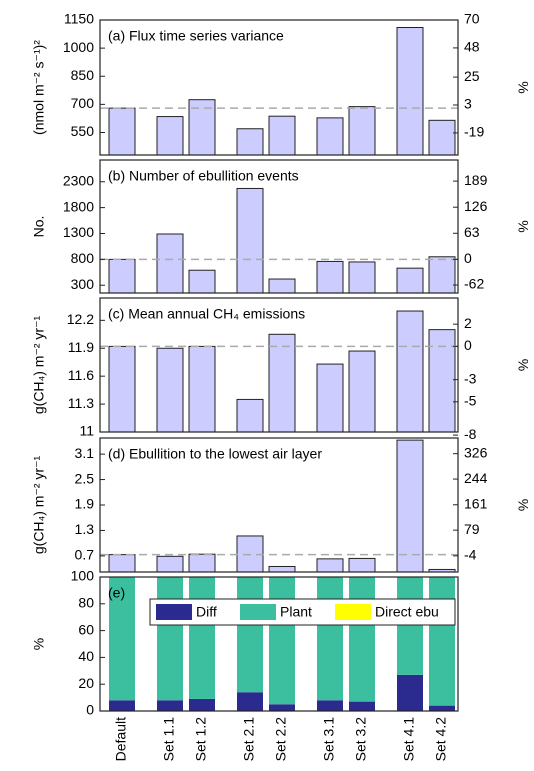 The image size is (534, 771). What do you see at coordinates (39, 227) in the screenshot?
I see `y-axis-label: No.` at bounding box center [39, 227].